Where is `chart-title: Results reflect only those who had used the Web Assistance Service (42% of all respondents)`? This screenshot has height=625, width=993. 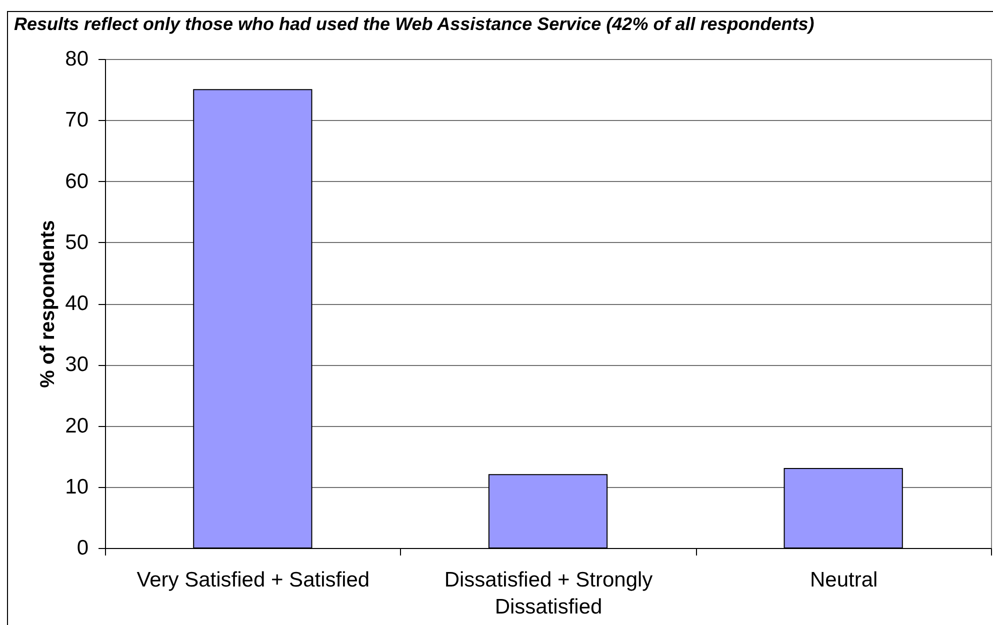
chart-title: Results reflect only those who had used the Web Assistance Service (42% of all respondents) is located at coordinates (414, 24).